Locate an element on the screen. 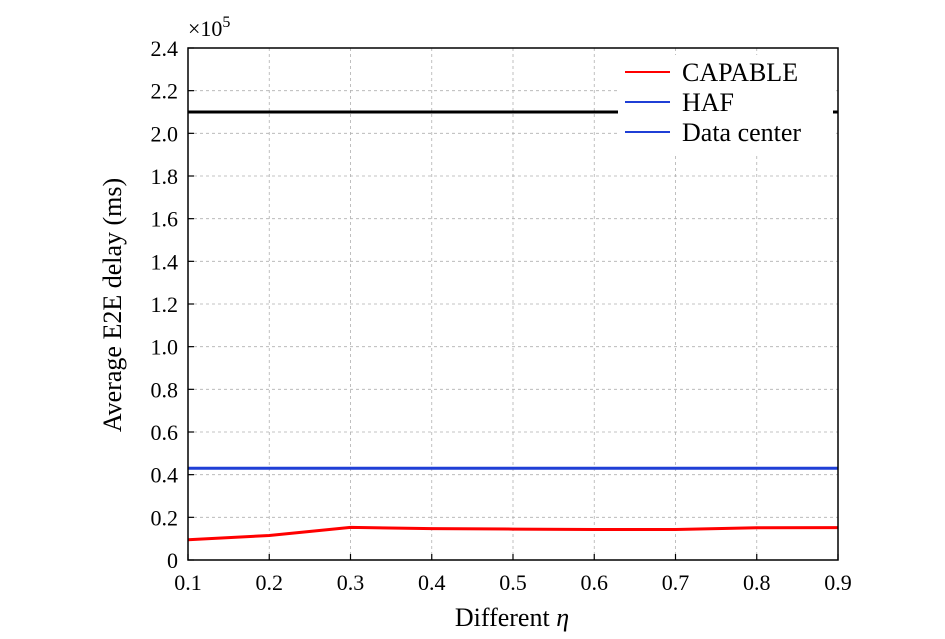 The width and height of the screenshot is (945, 639). y-tick-label: 1.4 is located at coordinates (165, 261).